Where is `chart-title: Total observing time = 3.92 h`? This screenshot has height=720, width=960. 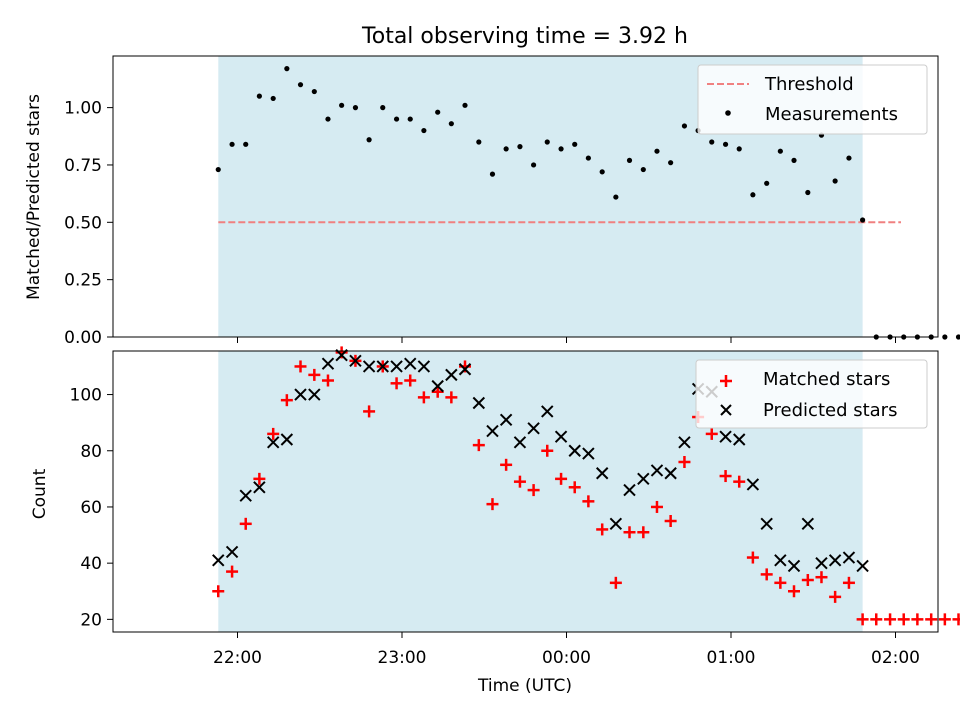
chart-title: Total observing time = 3.92 h is located at coordinates (524, 36).